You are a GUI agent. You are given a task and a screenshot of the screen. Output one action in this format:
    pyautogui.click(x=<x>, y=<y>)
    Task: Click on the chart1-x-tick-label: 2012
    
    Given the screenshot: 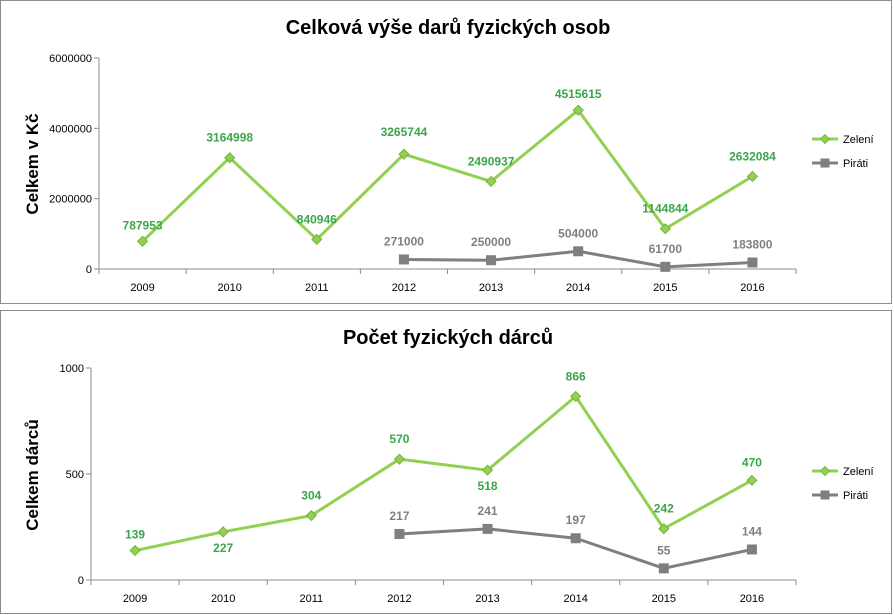 What is the action you would take?
    pyautogui.click(x=404, y=288)
    